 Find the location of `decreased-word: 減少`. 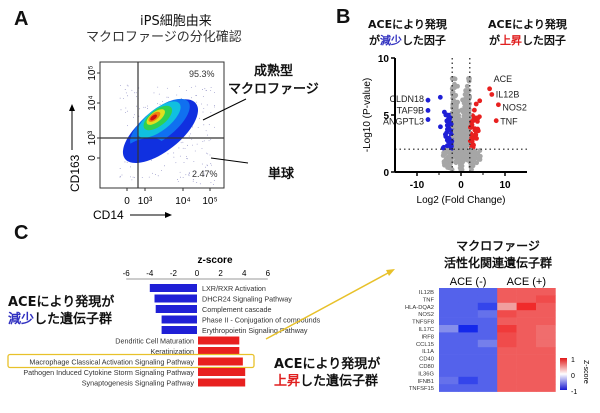

decreased-word: 減少 is located at coordinates (390, 40).